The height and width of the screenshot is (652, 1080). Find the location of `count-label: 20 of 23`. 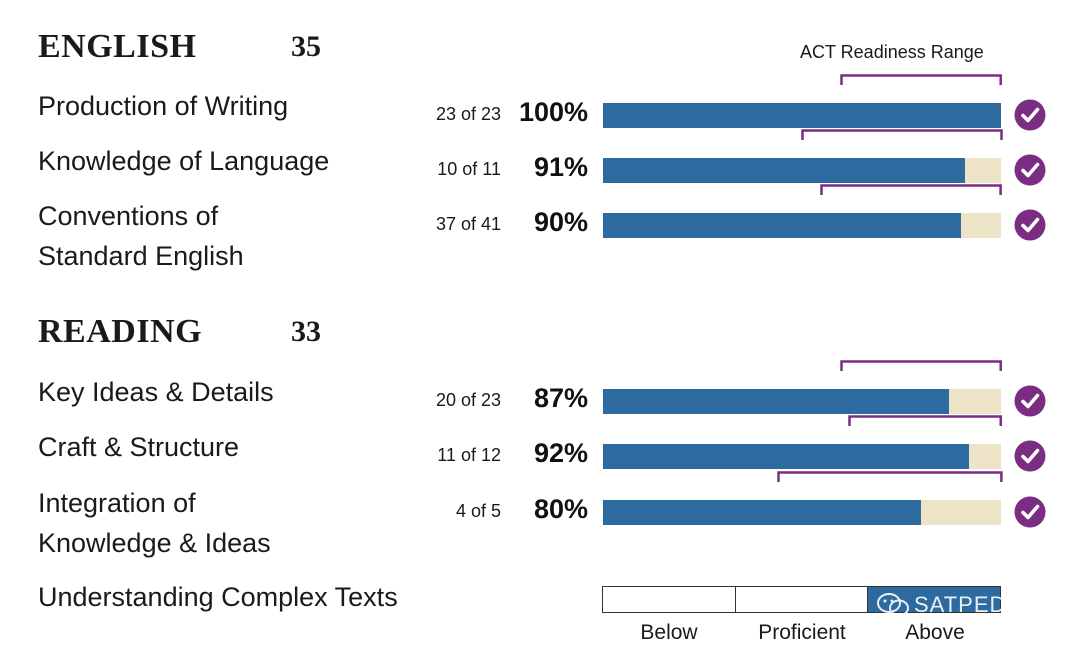

count-label: 20 of 23 is located at coordinates (468, 400).